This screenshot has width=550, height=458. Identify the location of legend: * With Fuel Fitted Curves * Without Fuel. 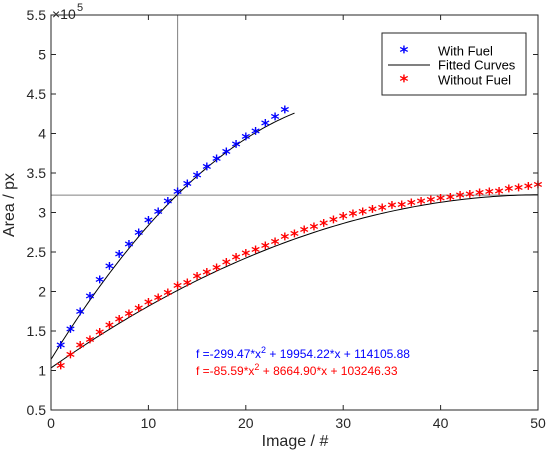
(454, 64).